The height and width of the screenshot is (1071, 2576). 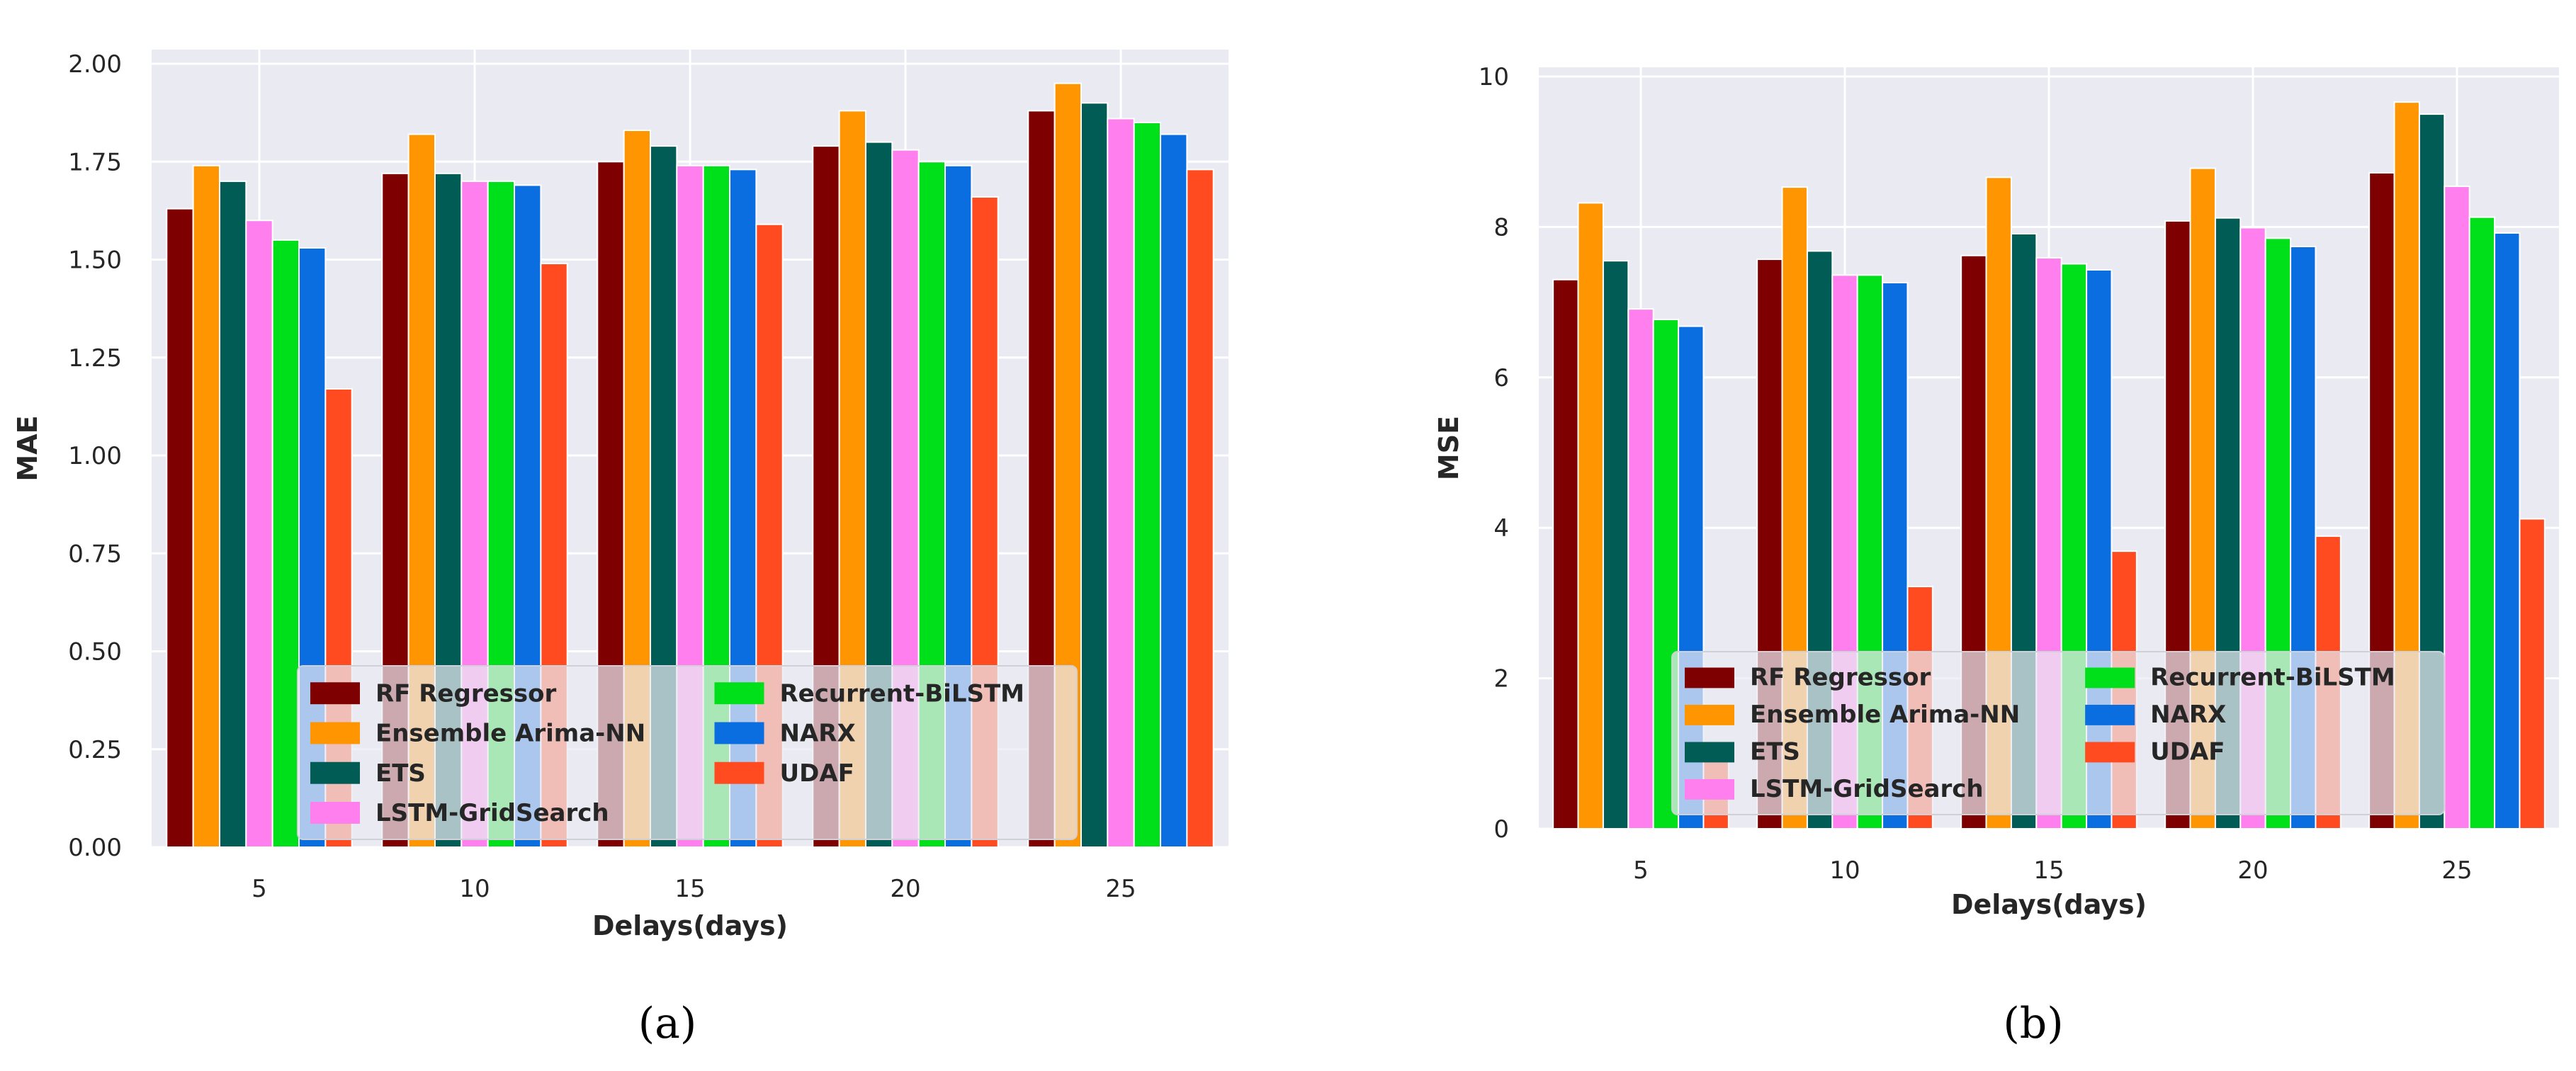 What do you see at coordinates (95, 750) in the screenshot?
I see `y-tick-label: 0.25` at bounding box center [95, 750].